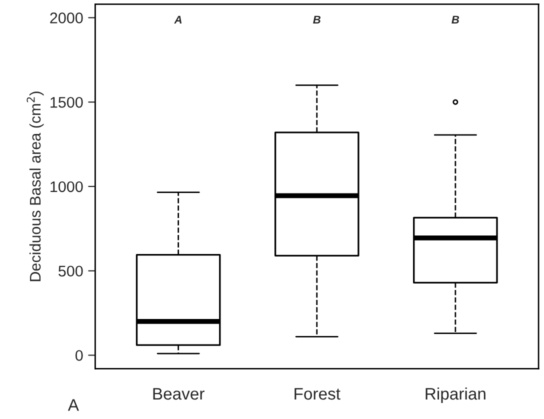 This screenshot has height=419, width=544. Describe the element at coordinates (35, 187) in the screenshot. I see `y-axis-title: Deciduous Basal area (cm$^{2}$)` at that location.